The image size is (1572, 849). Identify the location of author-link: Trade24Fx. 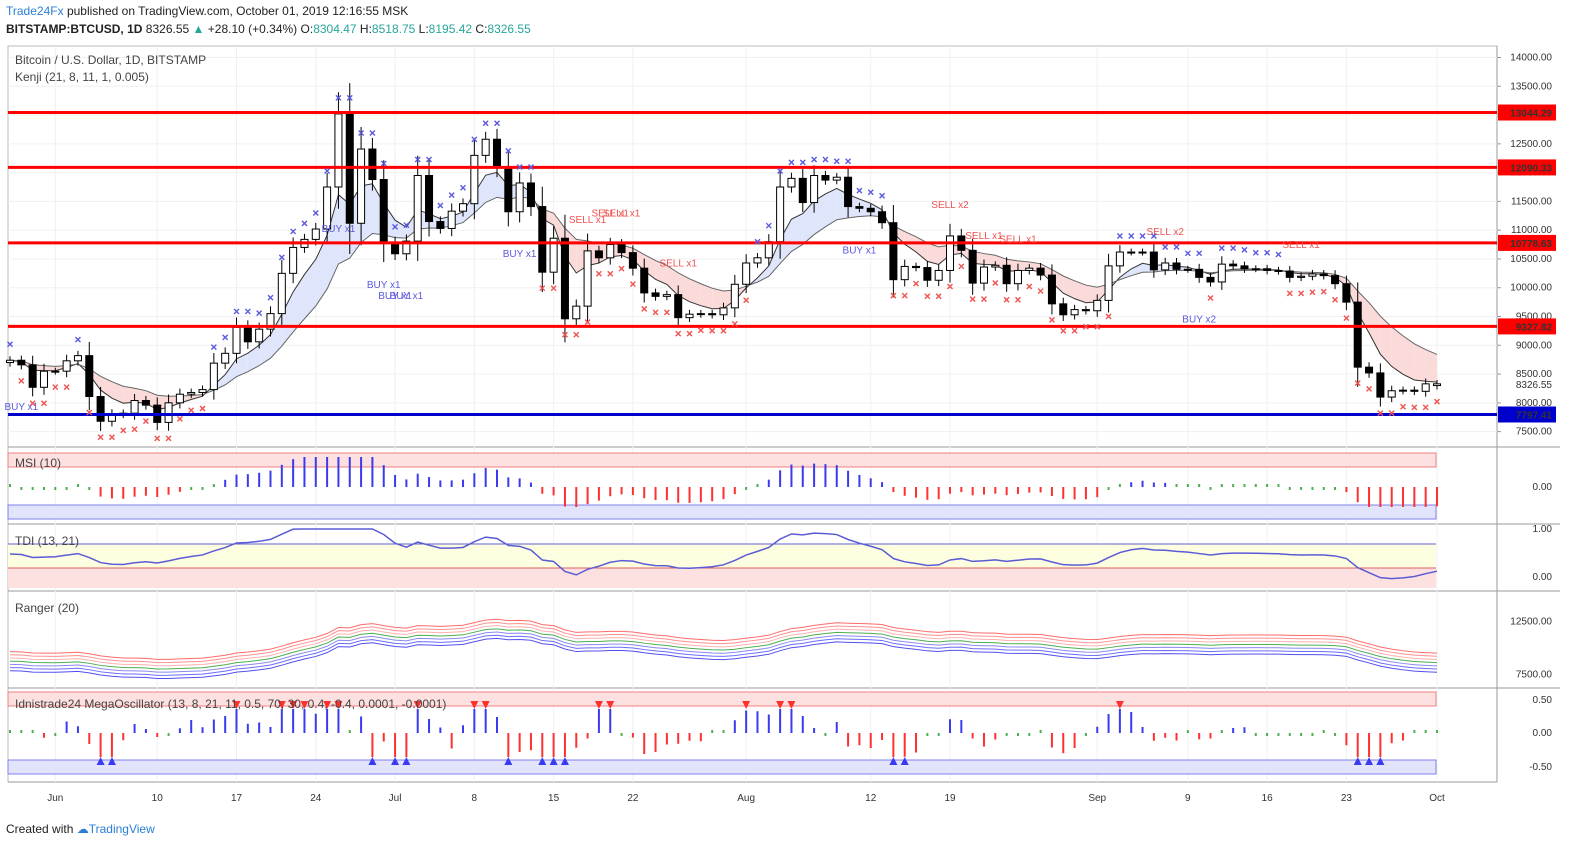
(35, 11).